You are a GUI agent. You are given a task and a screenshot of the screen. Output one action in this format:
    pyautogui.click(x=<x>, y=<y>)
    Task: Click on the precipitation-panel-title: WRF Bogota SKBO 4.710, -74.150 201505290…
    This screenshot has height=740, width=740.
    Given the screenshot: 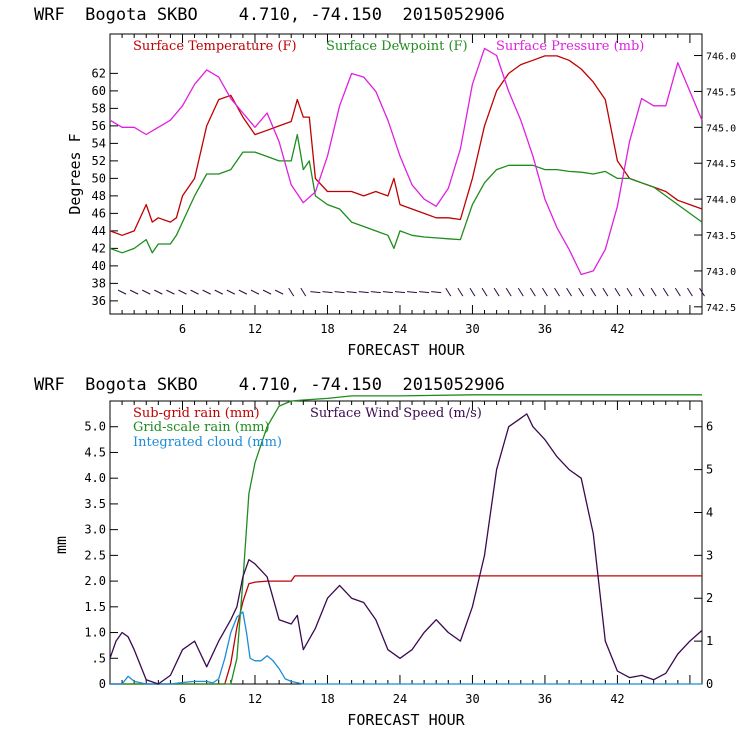 What is the action you would take?
    pyautogui.click(x=269, y=385)
    